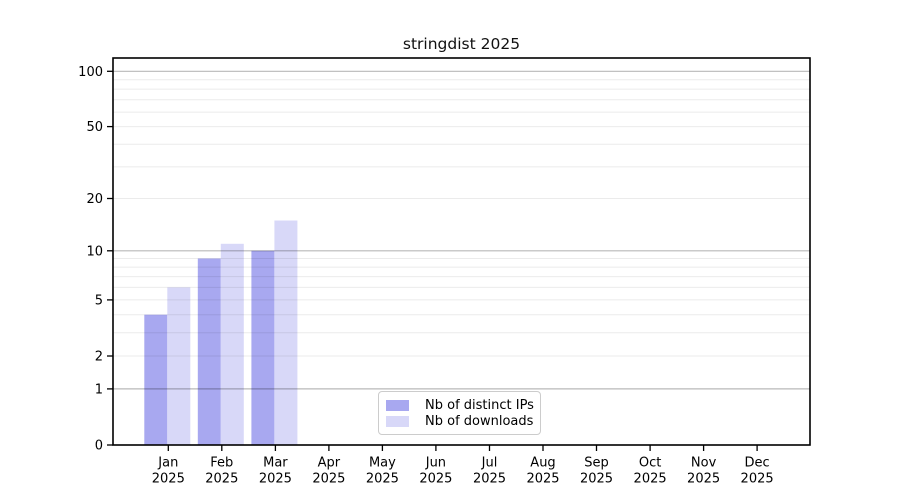 Image resolution: width=900 pixels, height=500 pixels. What do you see at coordinates (99, 389) in the screenshot?
I see `y-tick-label: 1` at bounding box center [99, 389].